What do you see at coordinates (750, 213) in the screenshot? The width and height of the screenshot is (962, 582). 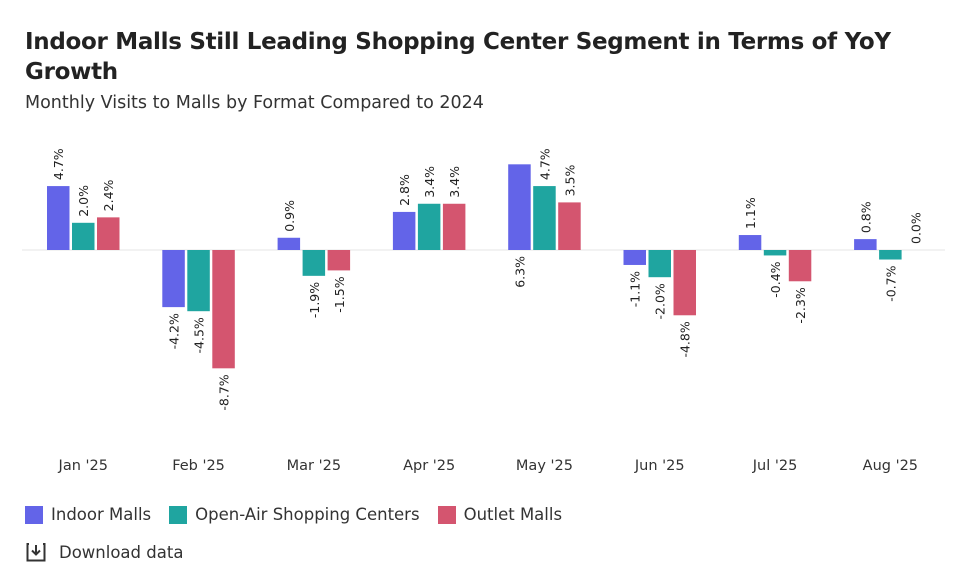 I see `data-label-indoor-malls-jul-25: 1.1%` at bounding box center [750, 213].